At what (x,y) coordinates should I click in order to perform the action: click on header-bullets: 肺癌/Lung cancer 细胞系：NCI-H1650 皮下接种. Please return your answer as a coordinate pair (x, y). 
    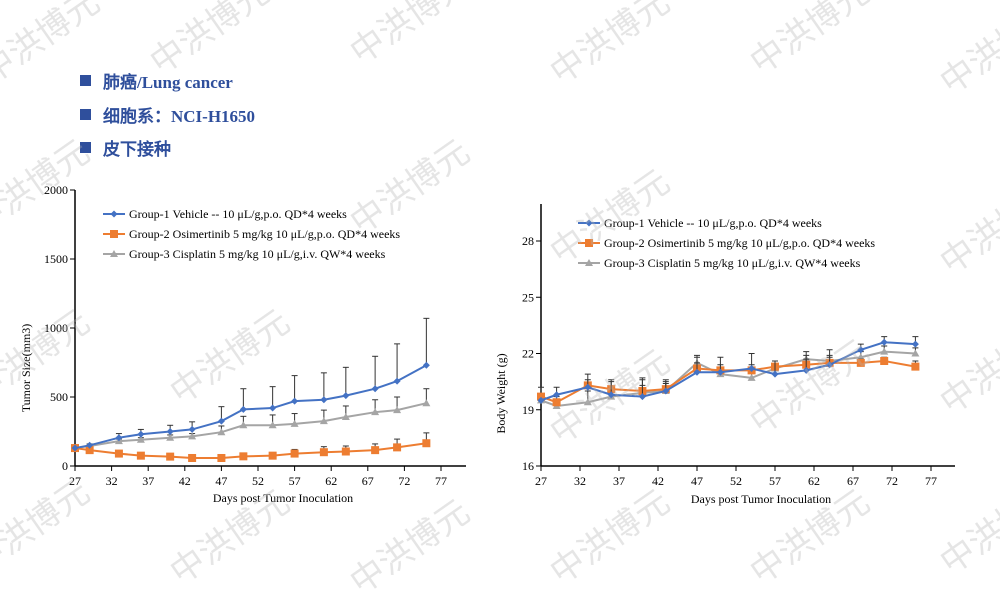
    Looking at the image, I should click on (167, 114).